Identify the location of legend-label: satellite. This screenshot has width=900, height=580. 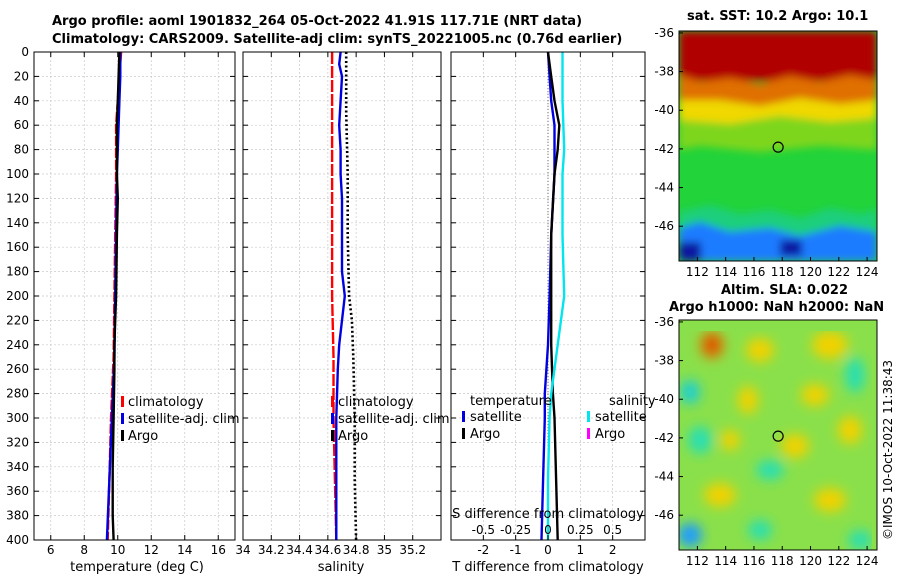
(496, 417).